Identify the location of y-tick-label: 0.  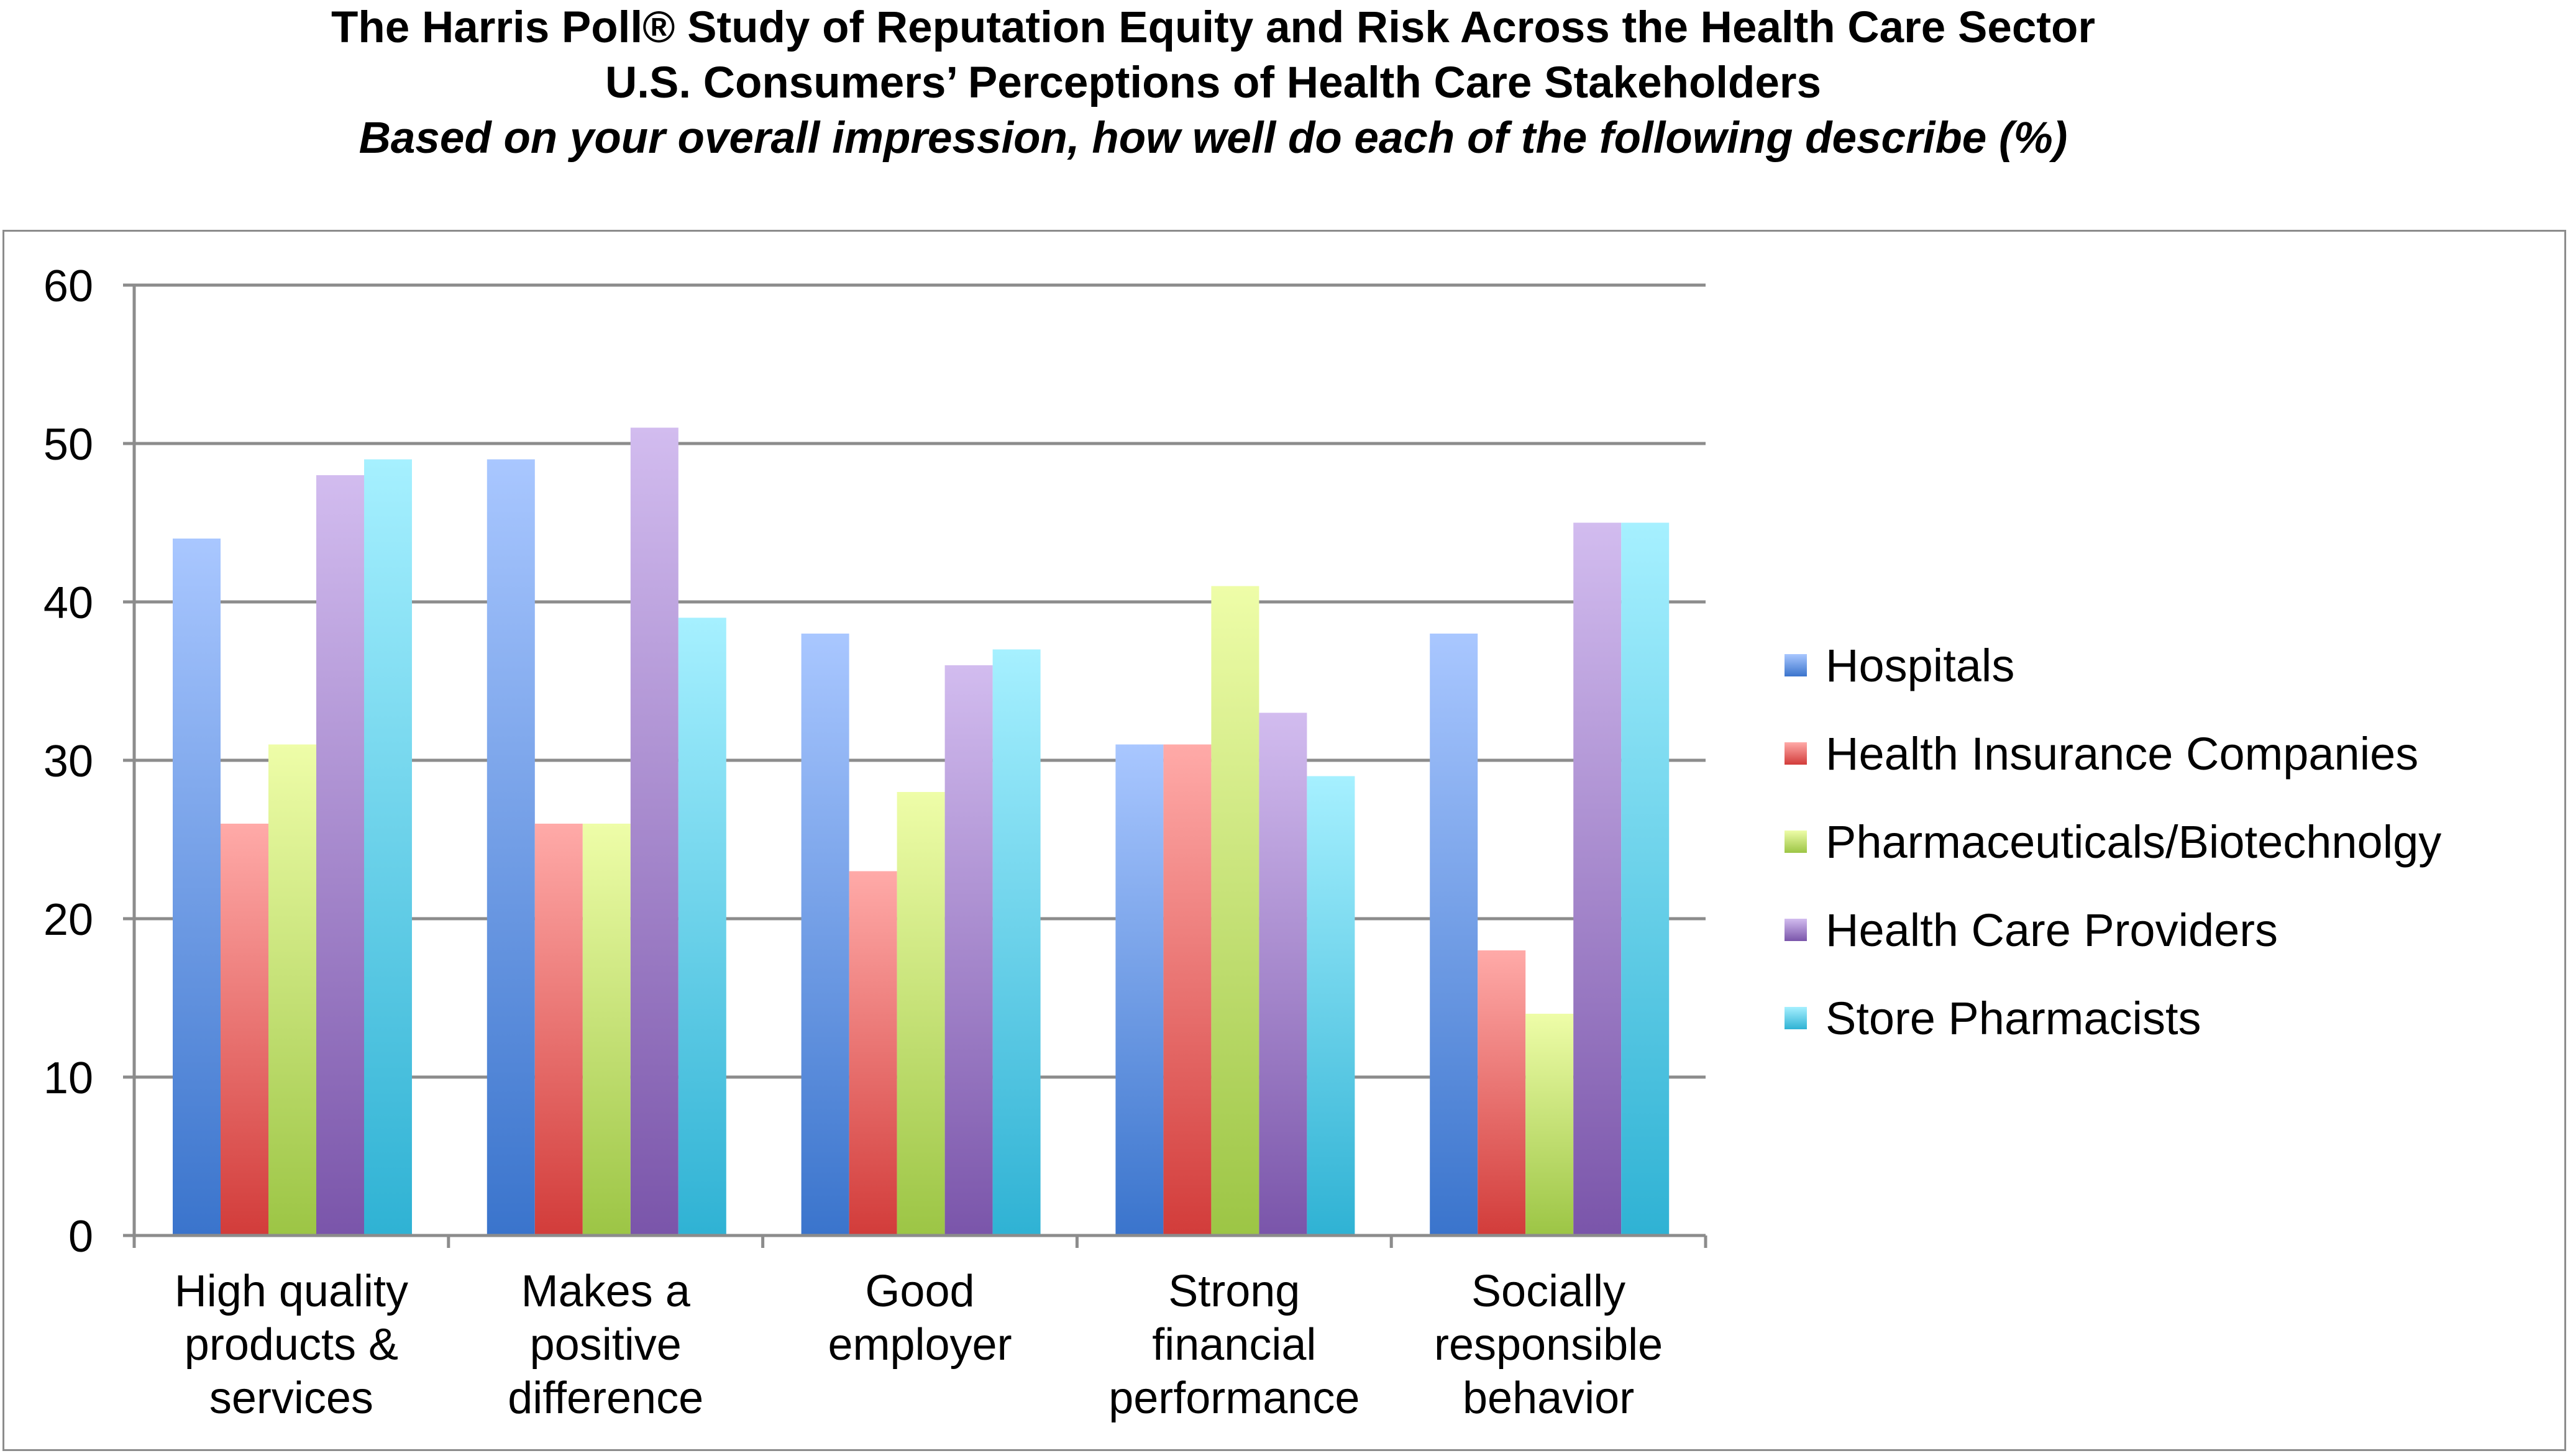
(80, 1237).